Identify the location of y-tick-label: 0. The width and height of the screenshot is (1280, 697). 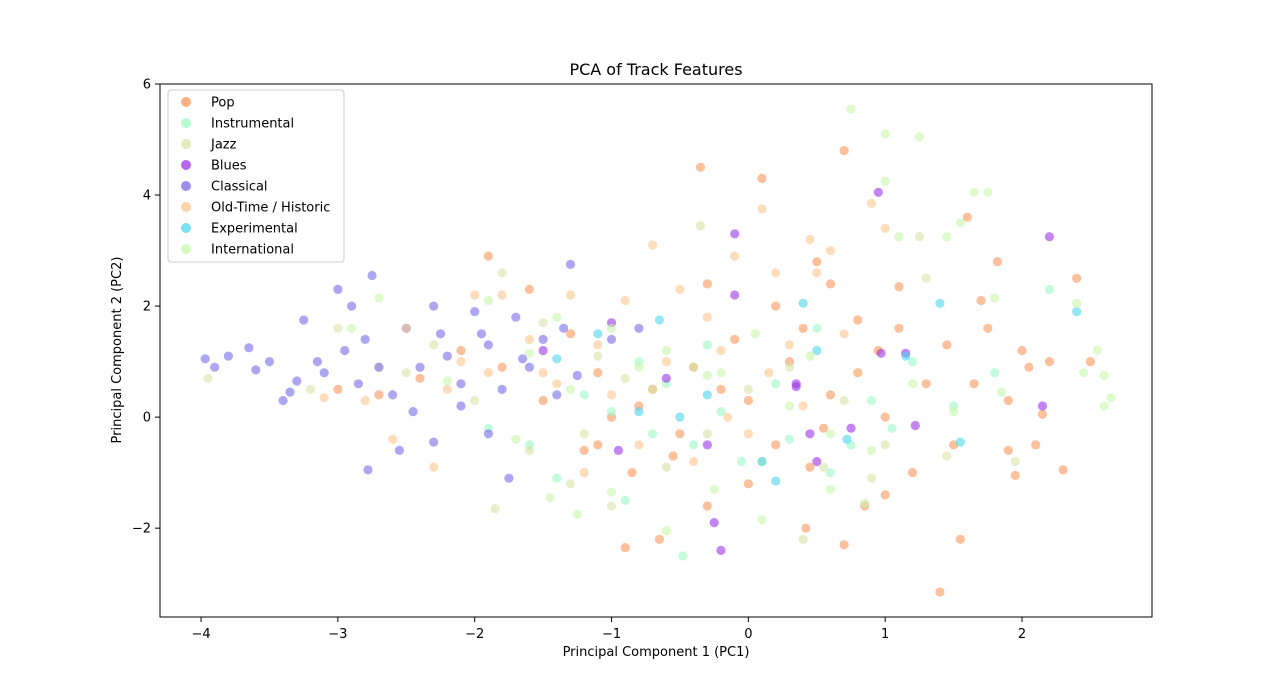
(147, 418).